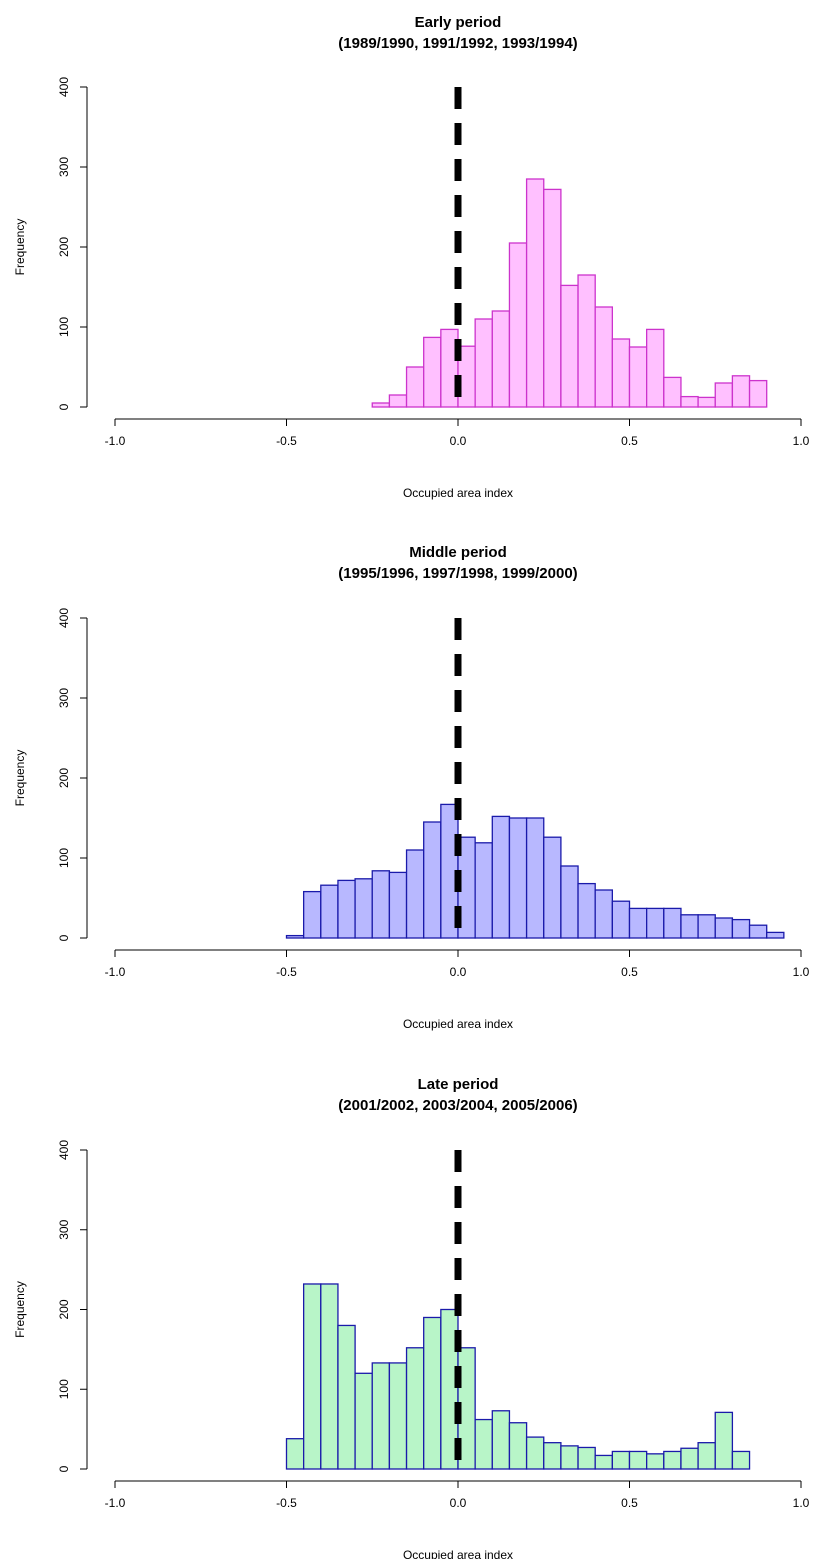  I want to click on chart-title: Early period, so click(458, 22).